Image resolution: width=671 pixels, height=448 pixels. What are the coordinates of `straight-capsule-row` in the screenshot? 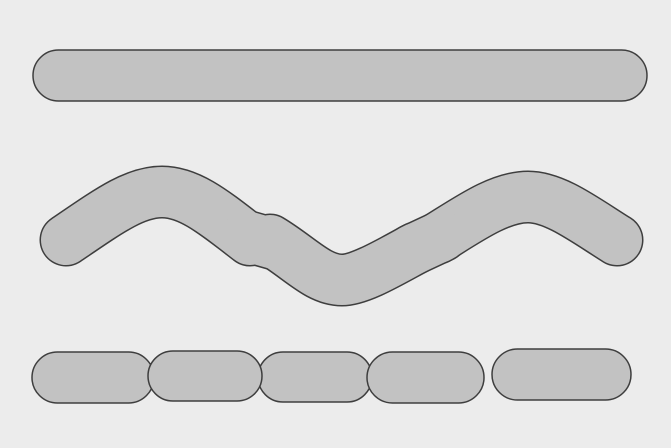 It's located at (340, 75).